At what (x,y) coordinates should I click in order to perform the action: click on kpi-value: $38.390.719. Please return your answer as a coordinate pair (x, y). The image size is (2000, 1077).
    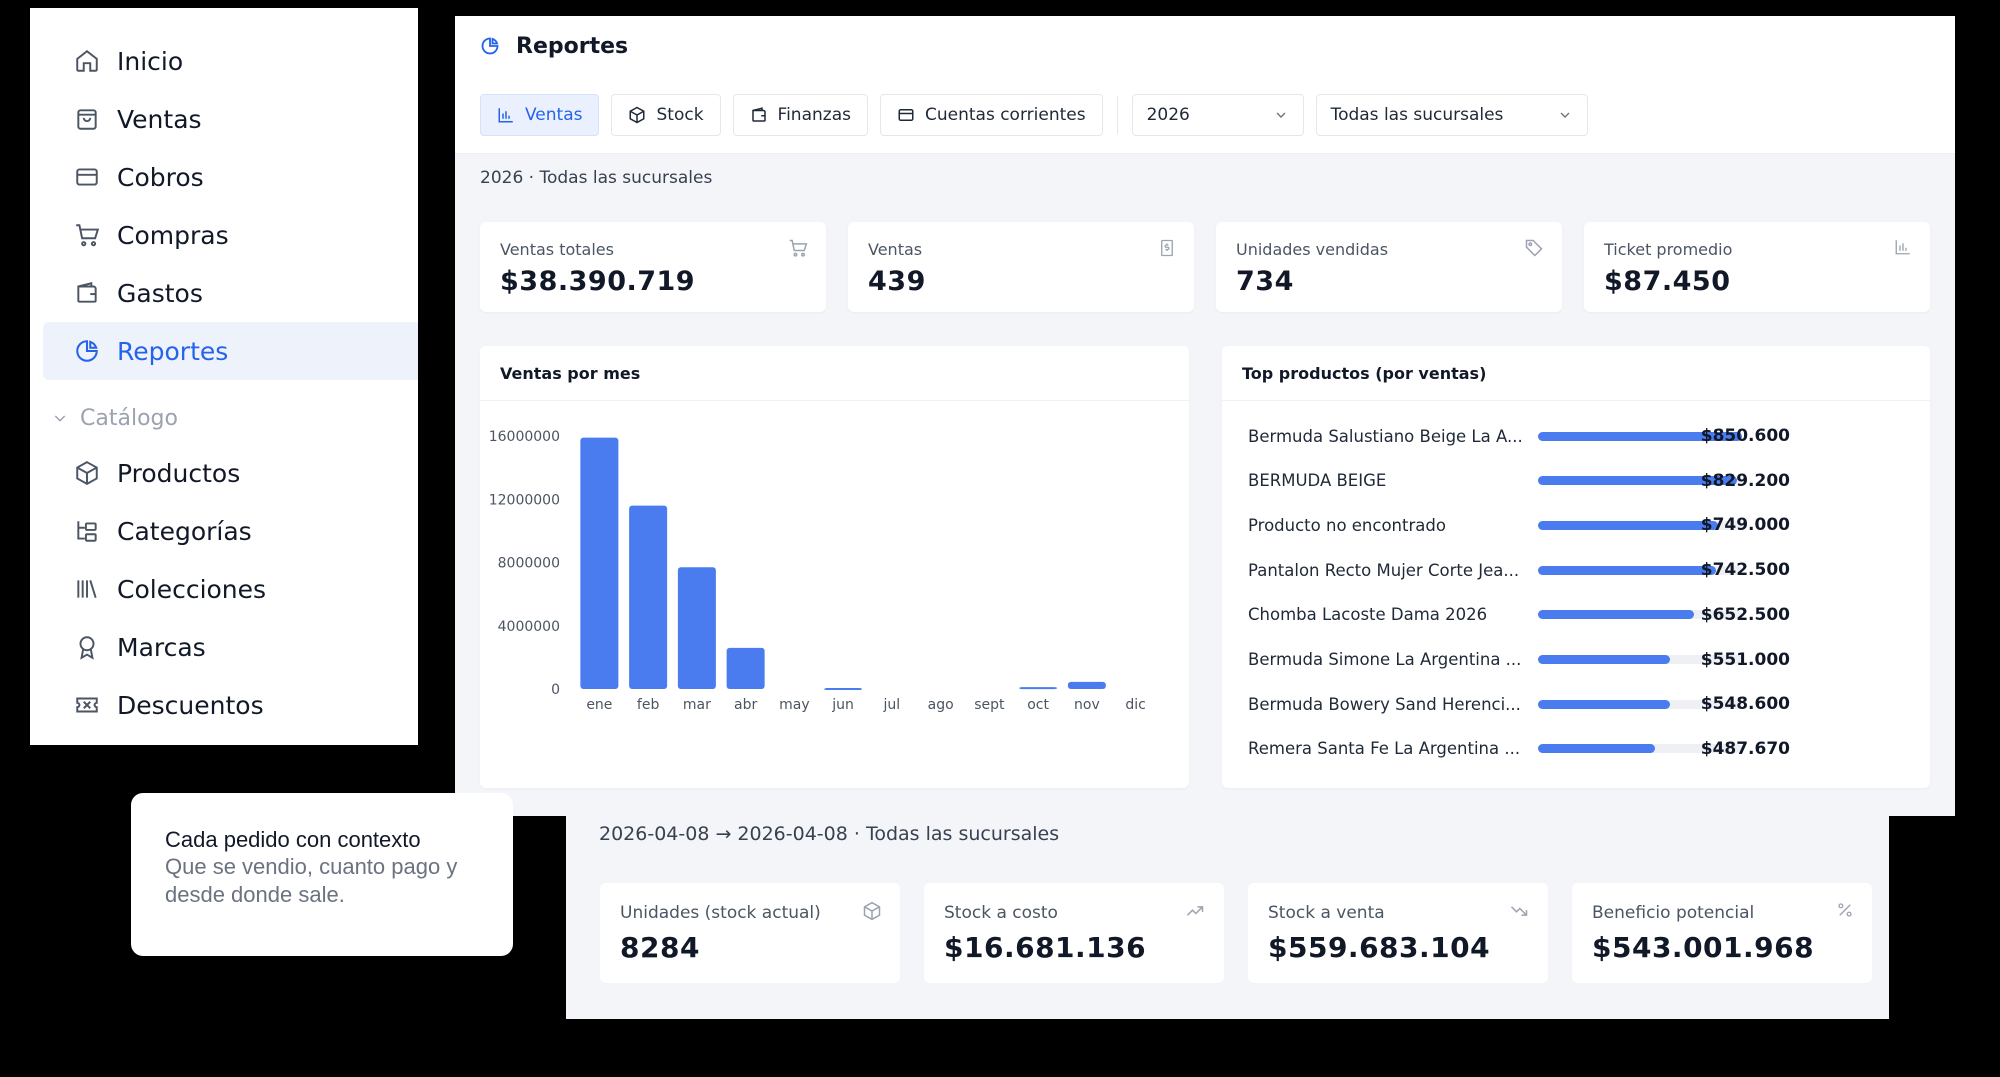
    Looking at the image, I should click on (598, 281).